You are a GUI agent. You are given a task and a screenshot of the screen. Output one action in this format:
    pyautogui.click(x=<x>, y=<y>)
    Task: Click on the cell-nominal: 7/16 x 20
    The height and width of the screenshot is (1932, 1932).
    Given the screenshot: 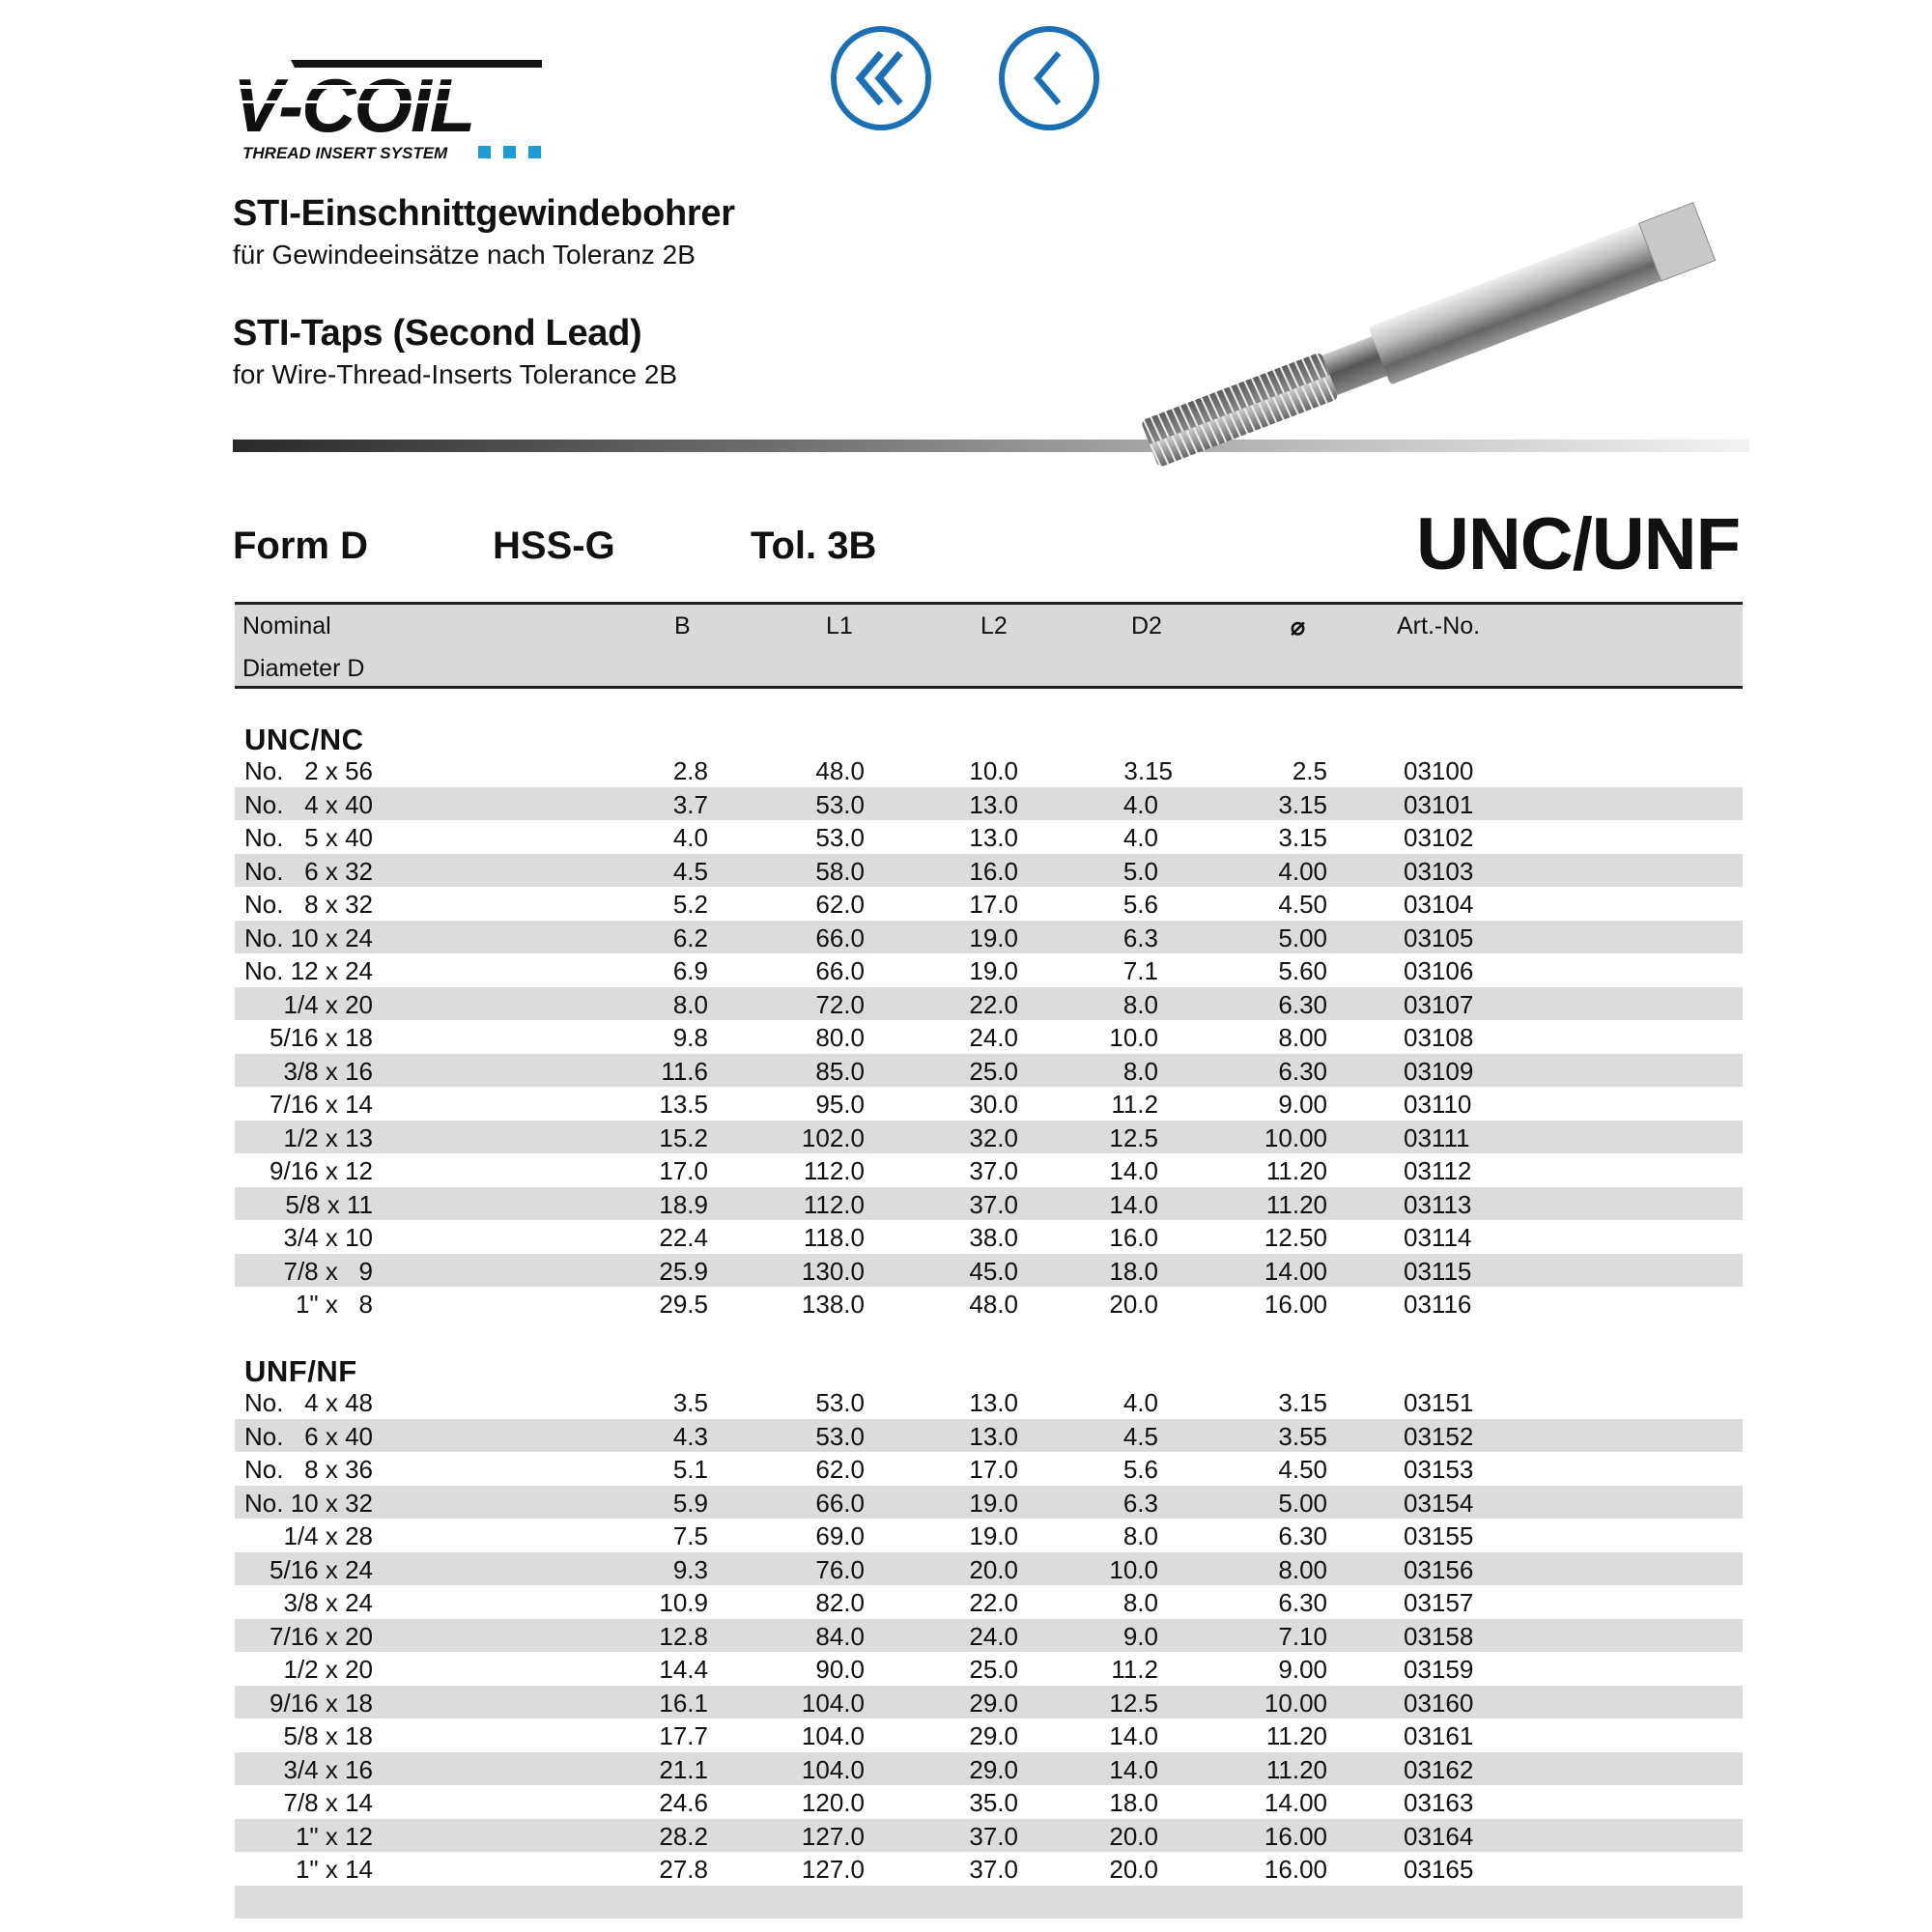 What is the action you would take?
    pyautogui.click(x=321, y=1636)
    